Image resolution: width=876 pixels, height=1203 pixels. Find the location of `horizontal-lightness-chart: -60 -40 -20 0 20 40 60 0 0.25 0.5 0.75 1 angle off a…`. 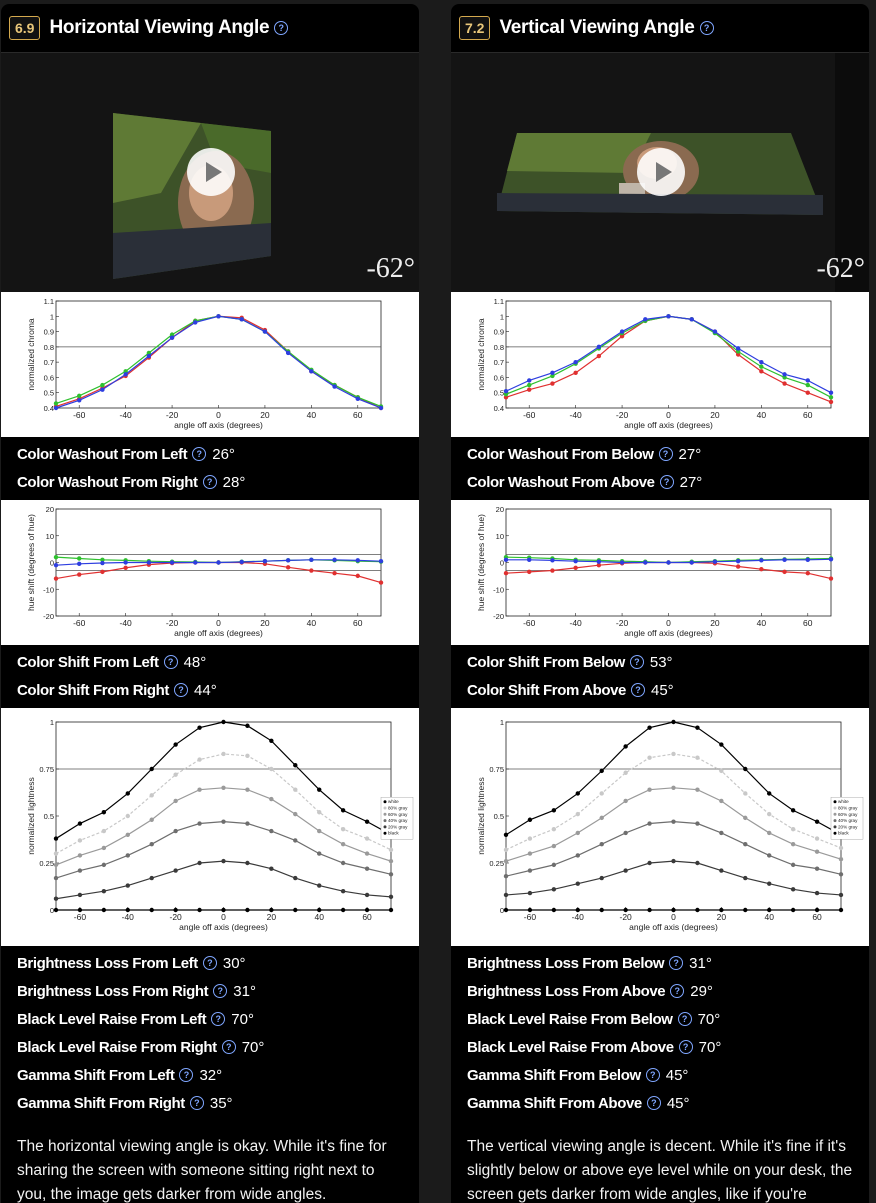

horizontal-lightness-chart: -60 -40 -20 0 20 40 60 0 0.25 0.5 0.75 1 angle off a… is located at coordinates (220, 825).